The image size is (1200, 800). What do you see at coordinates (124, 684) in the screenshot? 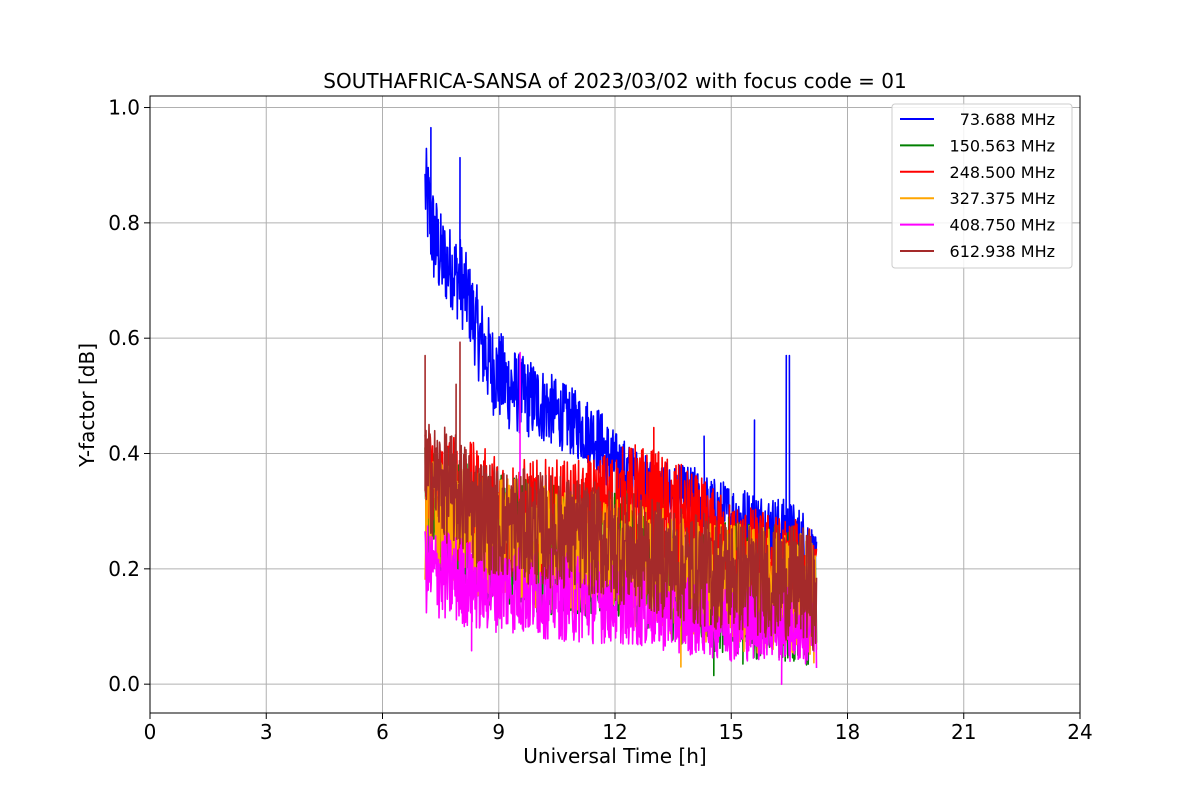
I see `y-tick-label: 0.0` at bounding box center [124, 684].